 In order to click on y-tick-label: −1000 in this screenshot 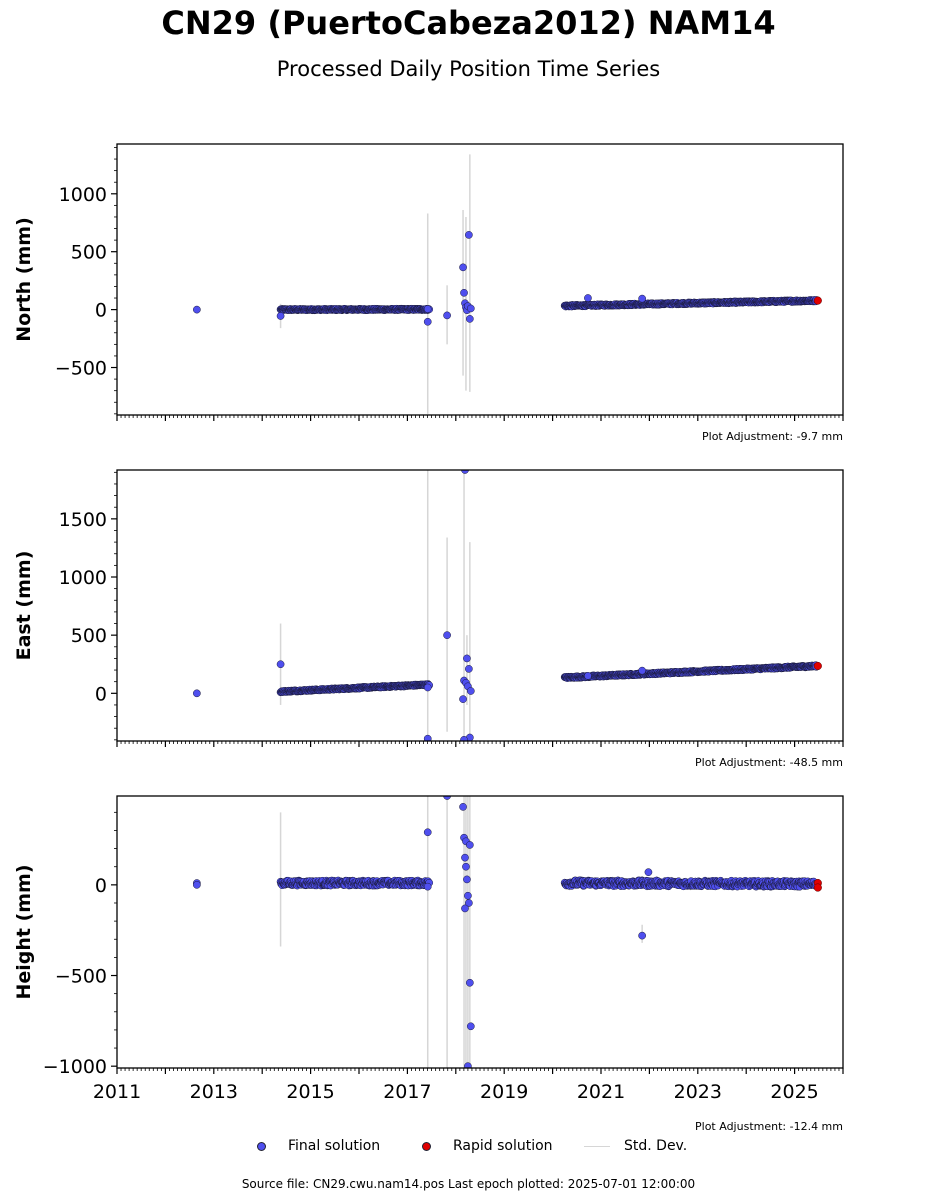, I will do `click(75, 1067)`.